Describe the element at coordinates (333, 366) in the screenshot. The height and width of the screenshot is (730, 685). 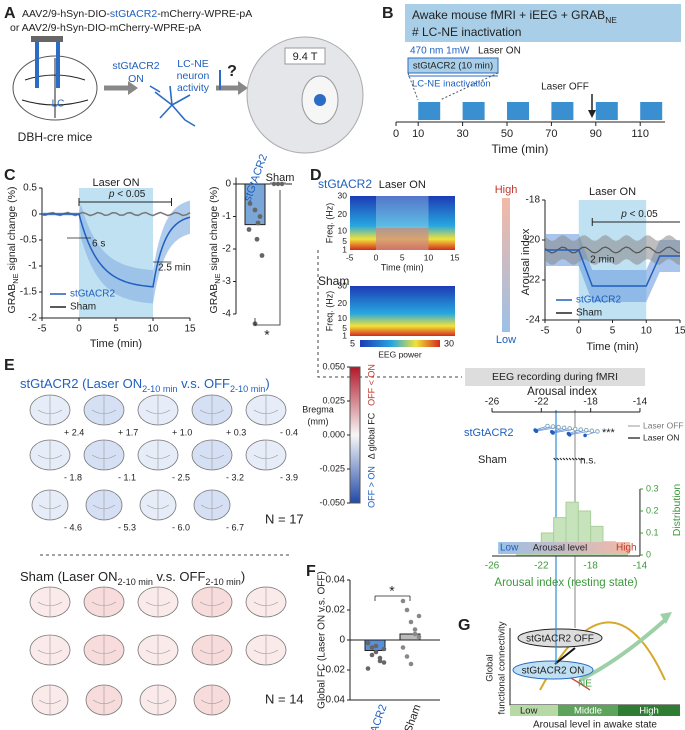
I see `label: 0.050` at that location.